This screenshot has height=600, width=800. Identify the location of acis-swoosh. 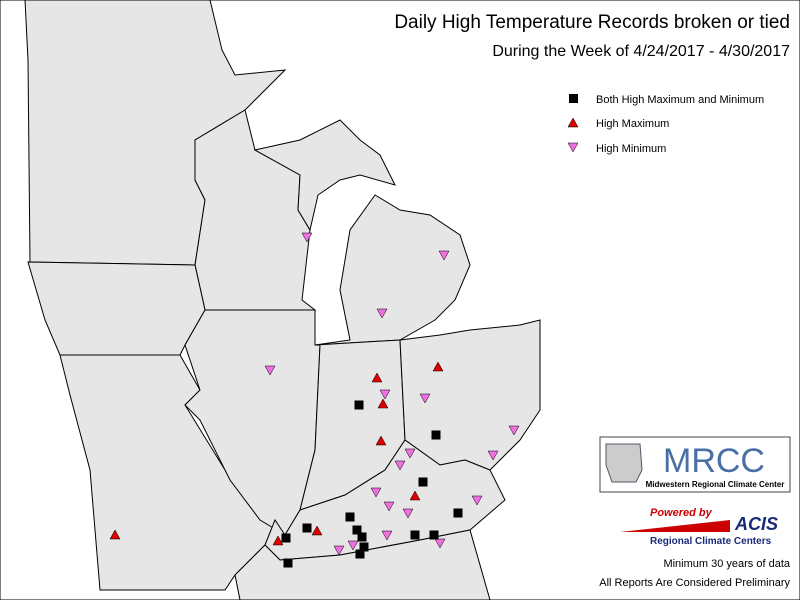
(675, 526).